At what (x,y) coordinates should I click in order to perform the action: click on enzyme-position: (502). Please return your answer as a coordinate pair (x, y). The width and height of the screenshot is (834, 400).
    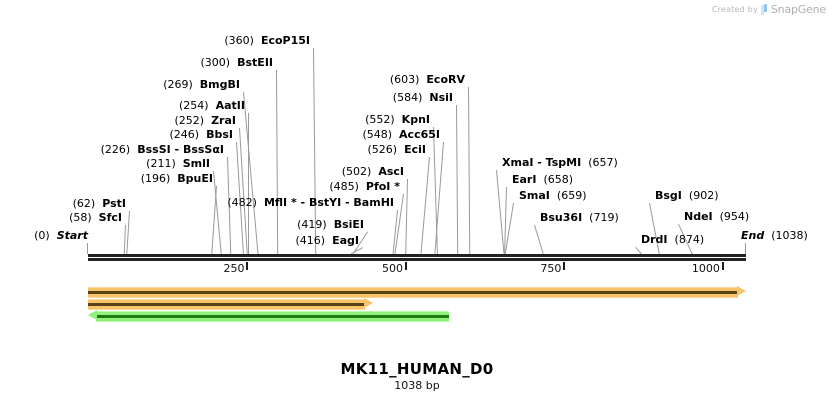
    Looking at the image, I should click on (356, 171).